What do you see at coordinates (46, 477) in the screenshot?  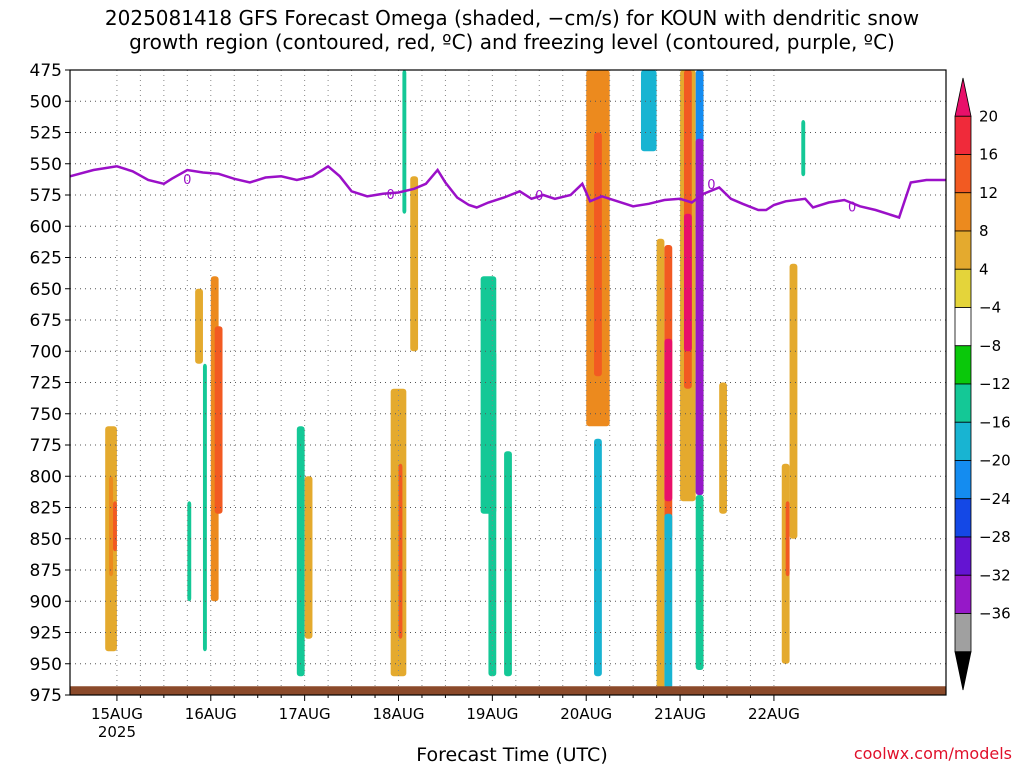 I see `y-tick-label: 800` at bounding box center [46, 477].